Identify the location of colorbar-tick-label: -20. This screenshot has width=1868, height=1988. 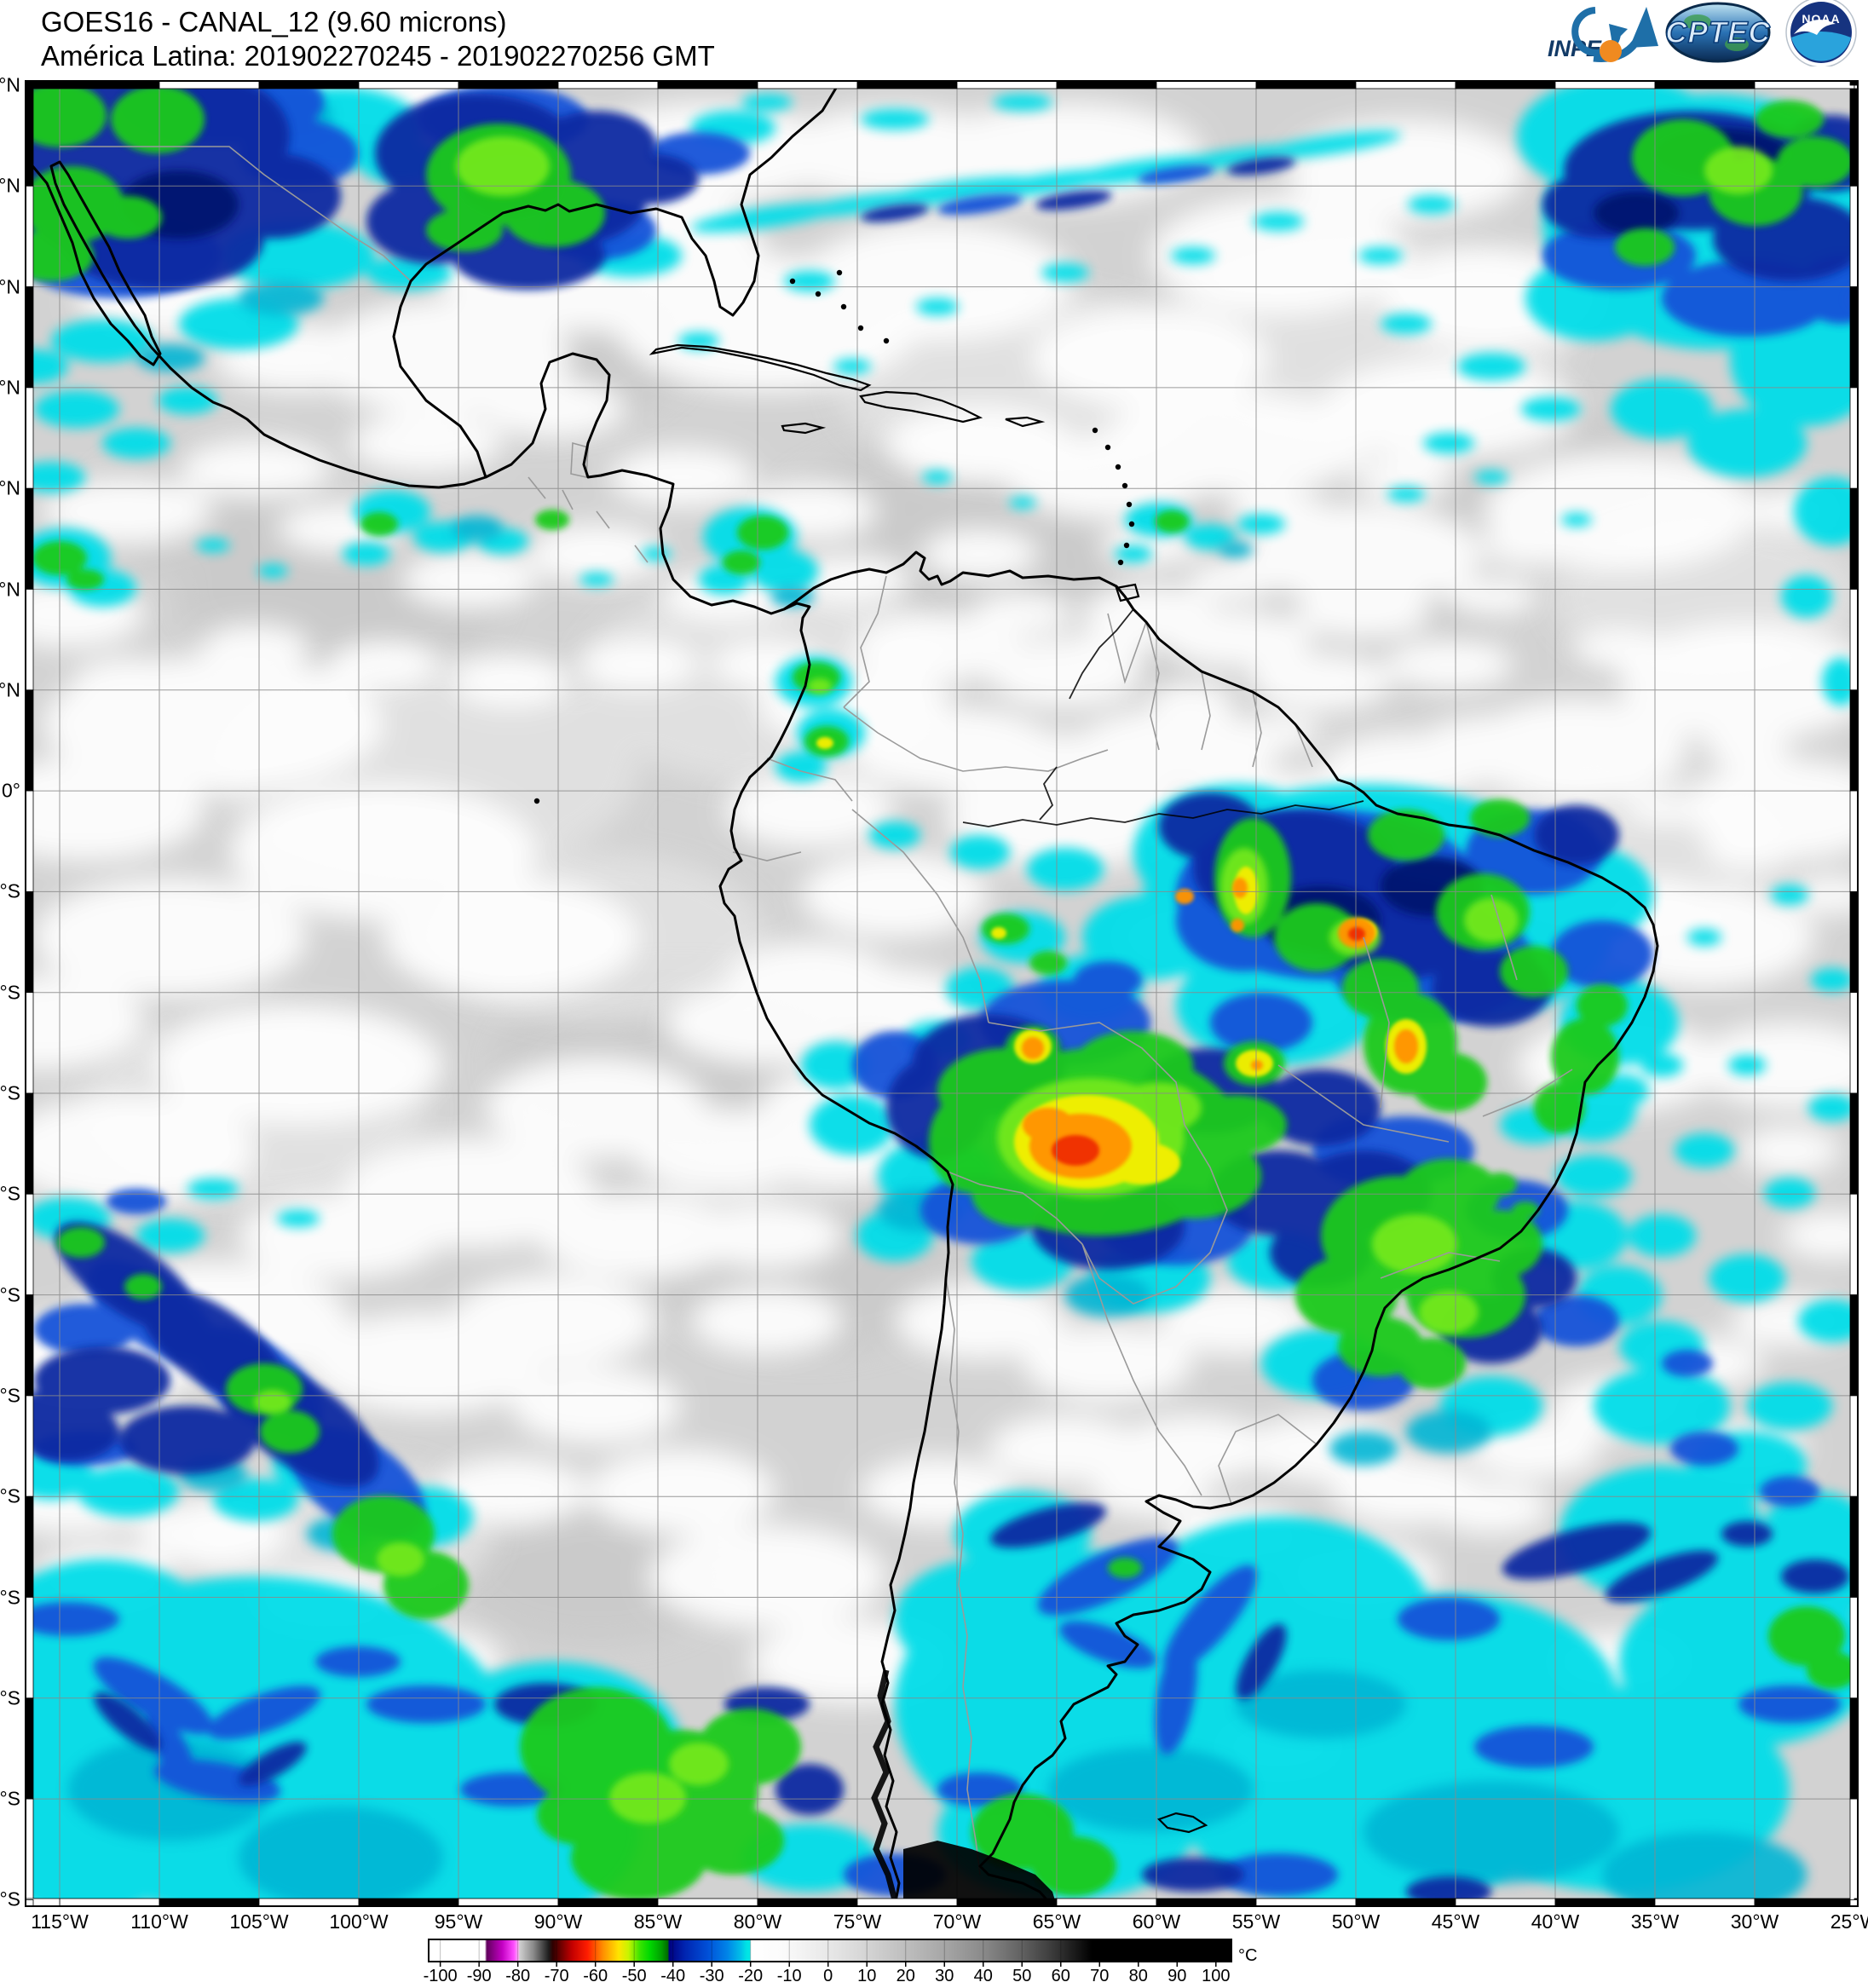
(751, 1976).